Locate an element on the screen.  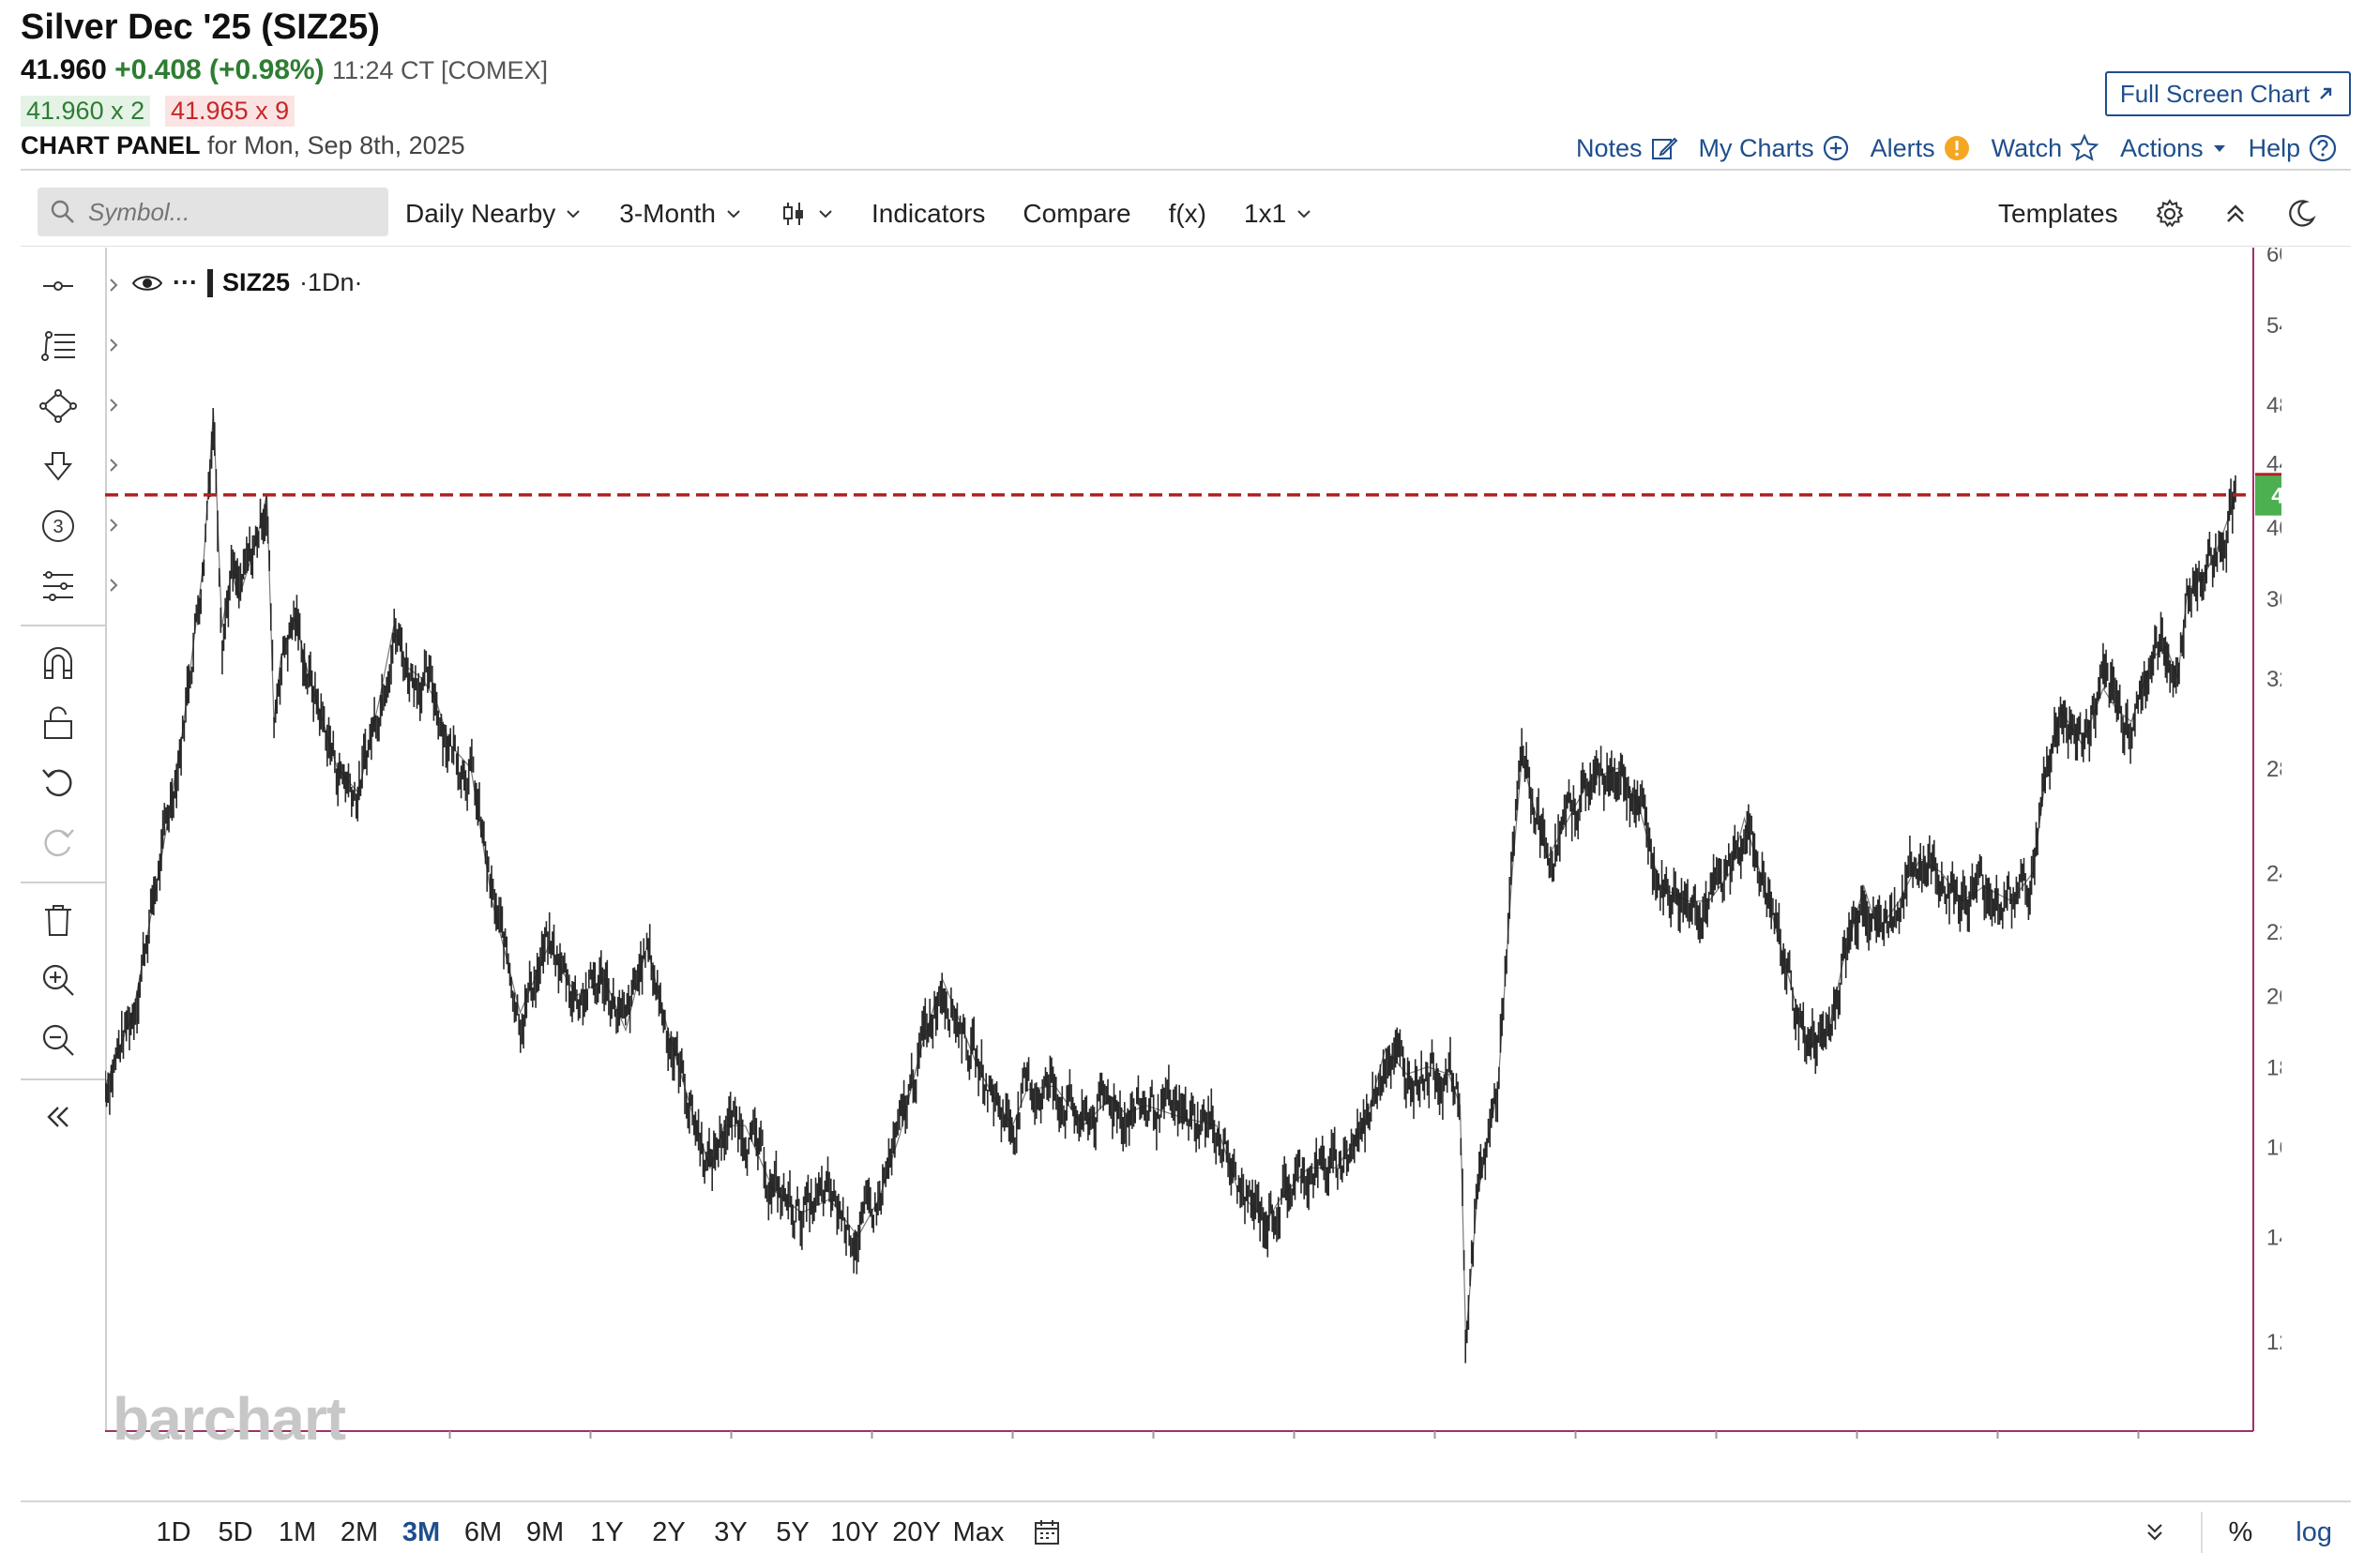
more-options-icon: ··· is located at coordinates (186, 282).